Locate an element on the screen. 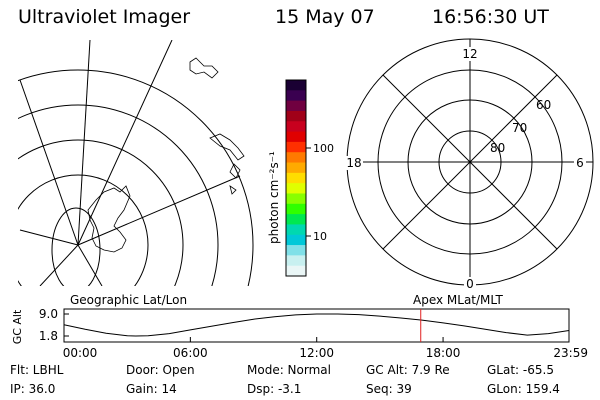 The width and height of the screenshot is (600, 400). colorbar is located at coordinates (296, 178).